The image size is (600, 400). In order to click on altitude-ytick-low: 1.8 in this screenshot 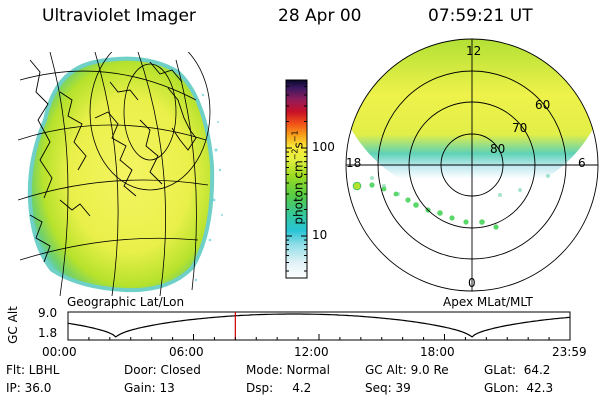, I will do `click(48, 333)`.